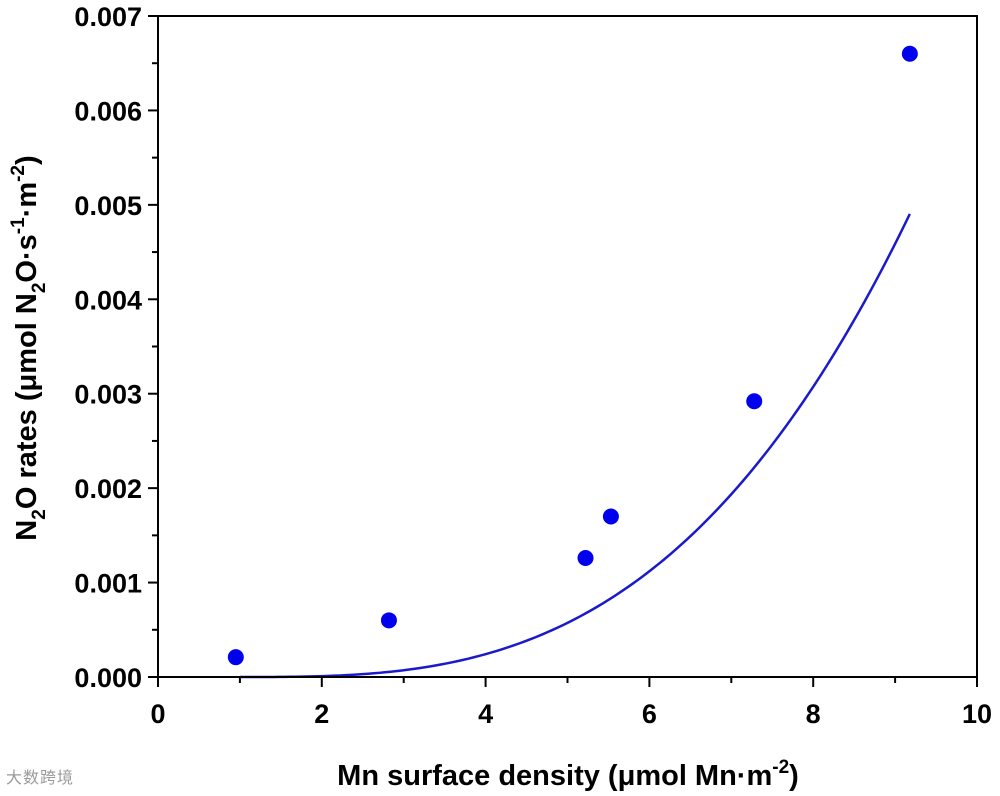 This screenshot has height=796, width=1000. What do you see at coordinates (29, 347) in the screenshot?
I see `y-axis-title: N2O rates (μmol N2O·s-1·m-2)` at bounding box center [29, 347].